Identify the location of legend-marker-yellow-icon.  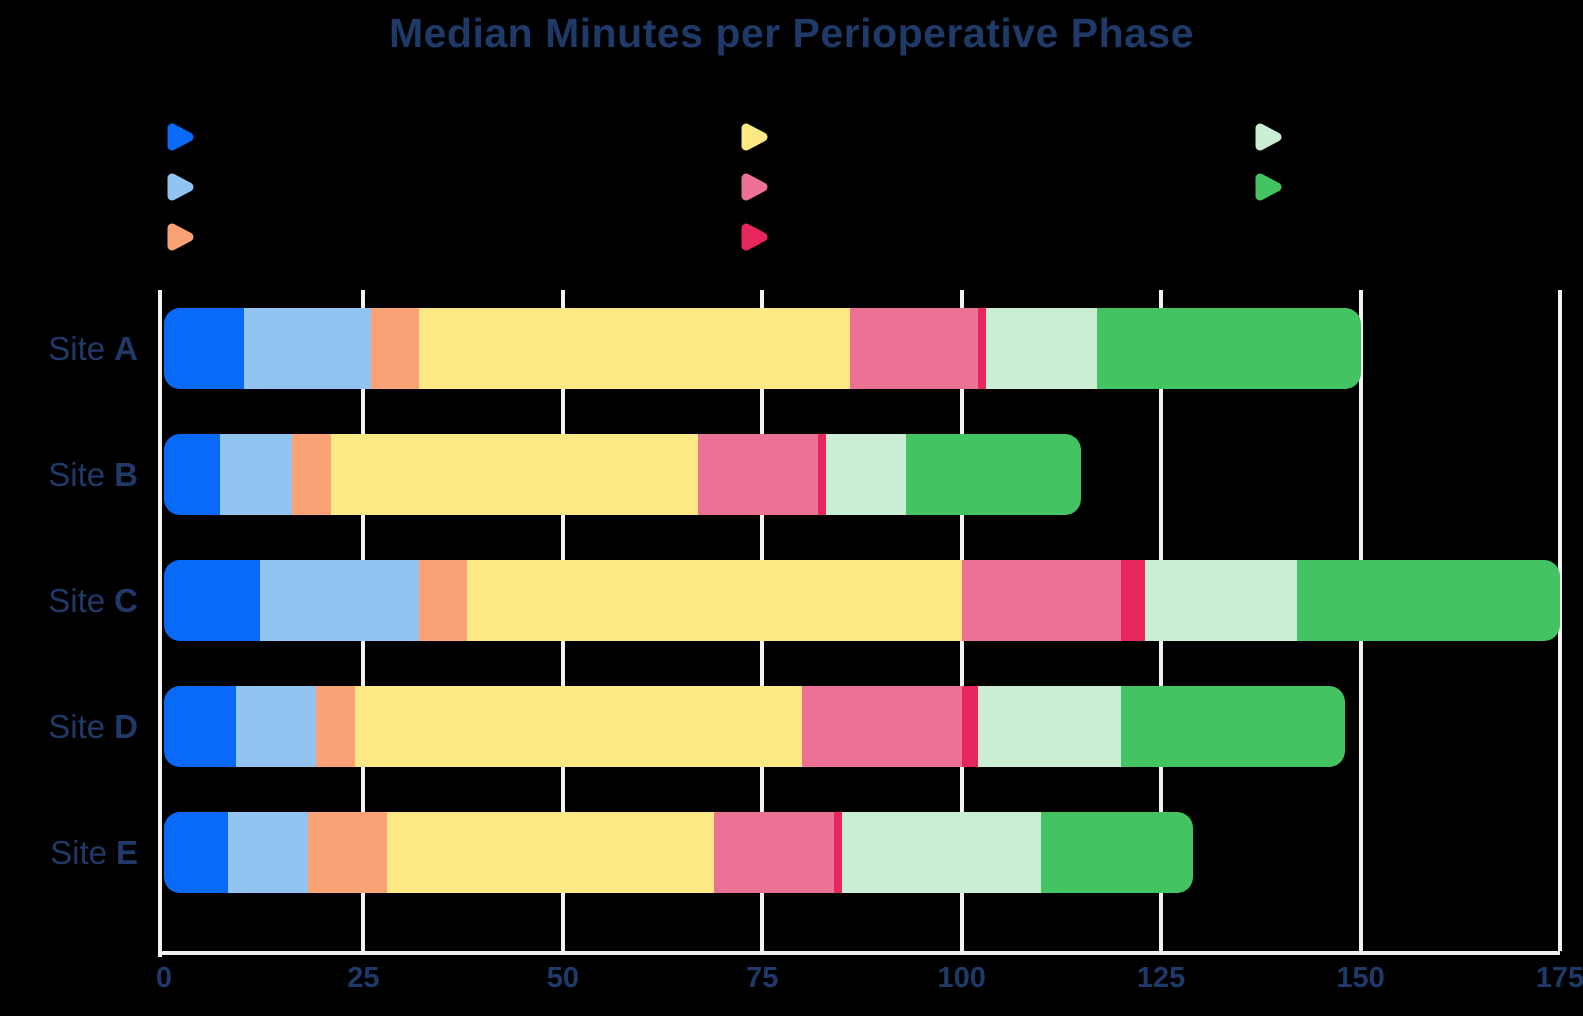
(755, 137).